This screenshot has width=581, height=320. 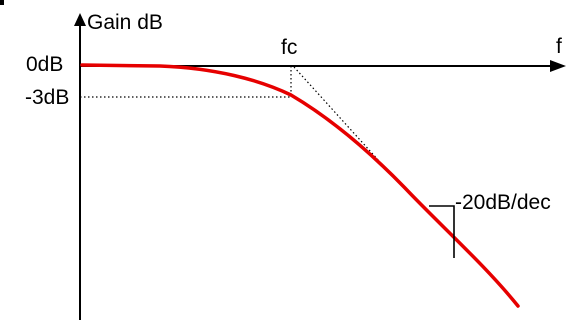 What do you see at coordinates (44, 64) in the screenshot?
I see `zero-db-label: 0dB` at bounding box center [44, 64].